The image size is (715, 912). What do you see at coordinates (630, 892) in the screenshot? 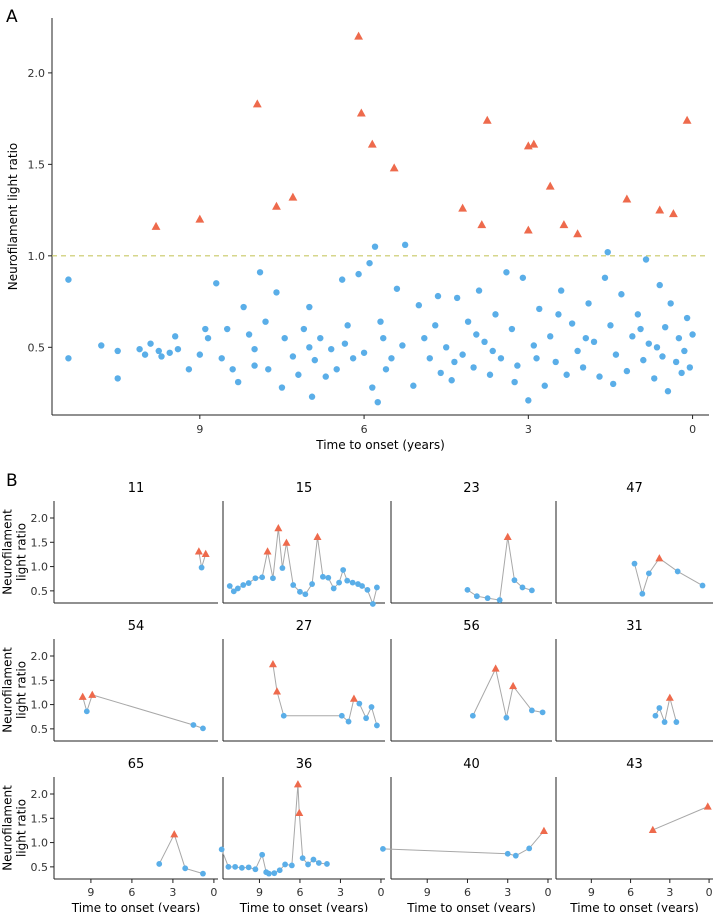
I see `facet-x-tick-label: 6` at bounding box center [630, 892].